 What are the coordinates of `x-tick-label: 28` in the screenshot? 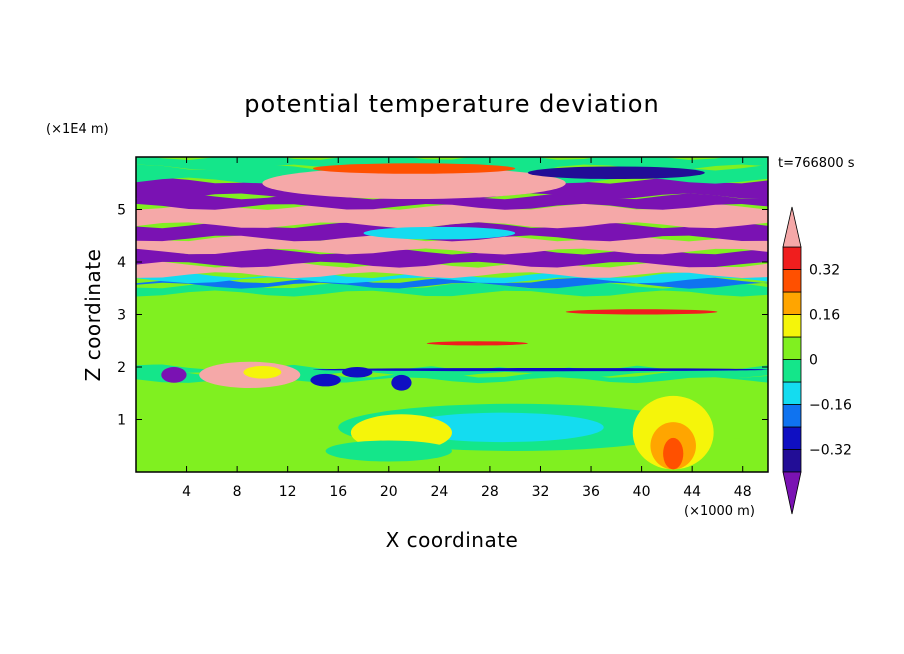 It's located at (490, 492).